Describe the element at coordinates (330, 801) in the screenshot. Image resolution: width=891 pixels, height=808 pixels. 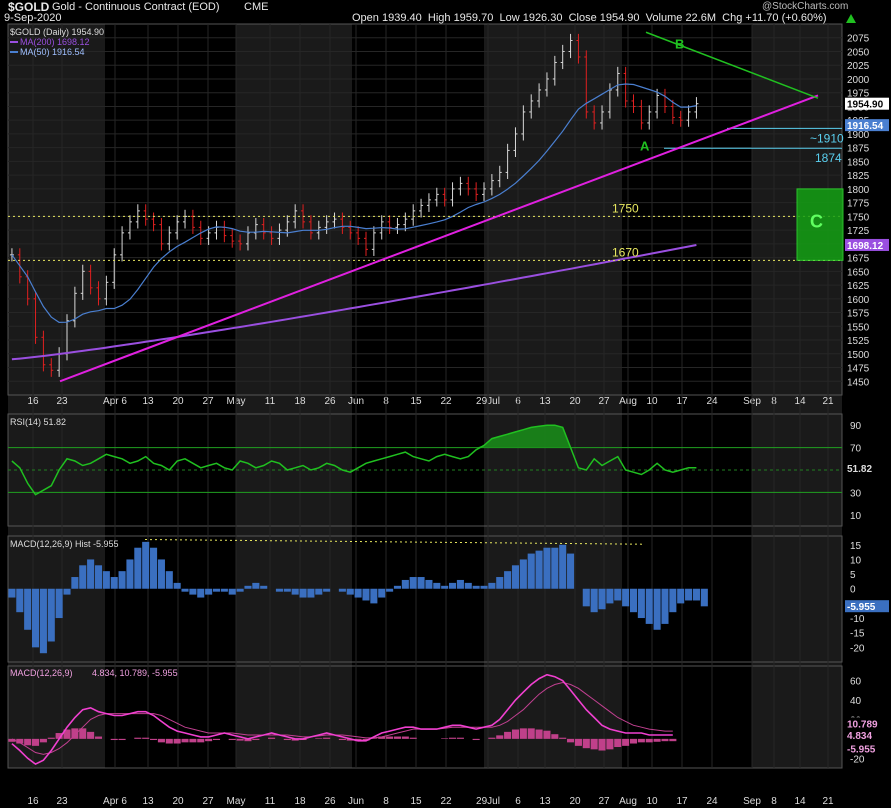
I see `x-tick-label: 26` at that location.